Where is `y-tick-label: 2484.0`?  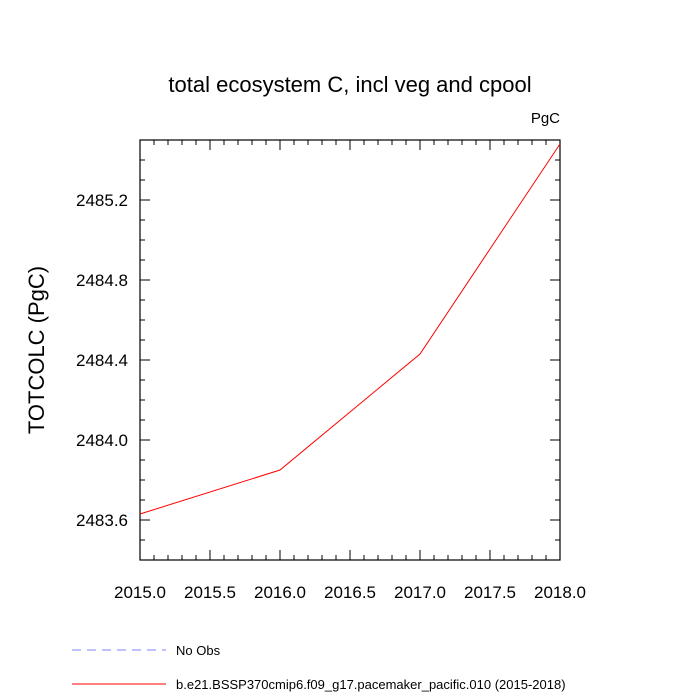 y-tick-label: 2484.0 is located at coordinates (102, 440).